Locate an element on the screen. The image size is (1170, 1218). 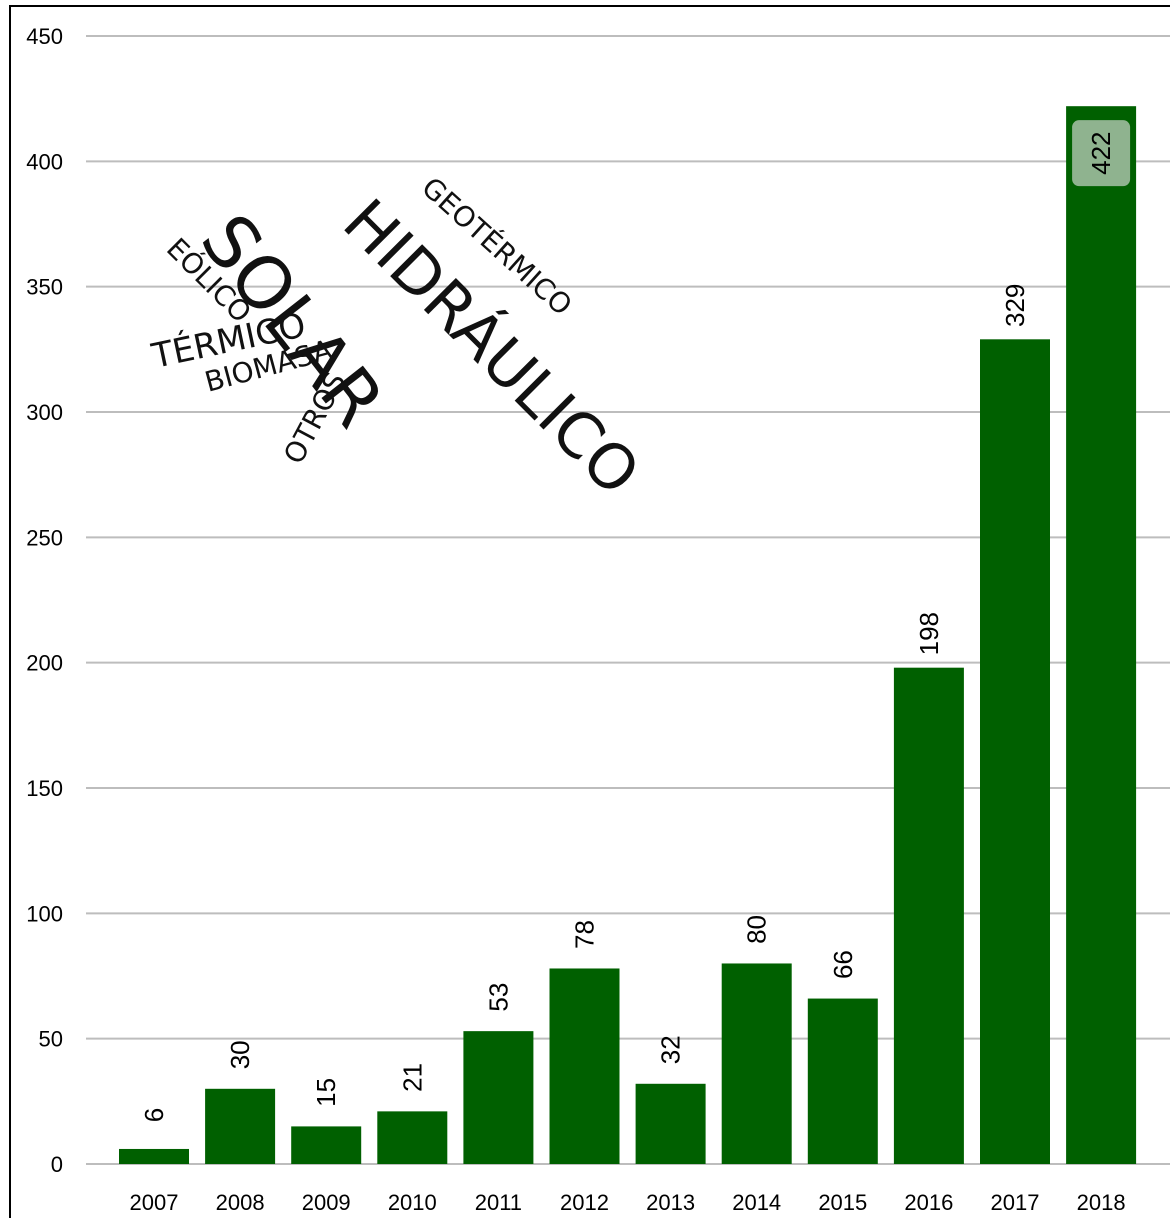
data-label-2016: 198 is located at coordinates (929, 633).